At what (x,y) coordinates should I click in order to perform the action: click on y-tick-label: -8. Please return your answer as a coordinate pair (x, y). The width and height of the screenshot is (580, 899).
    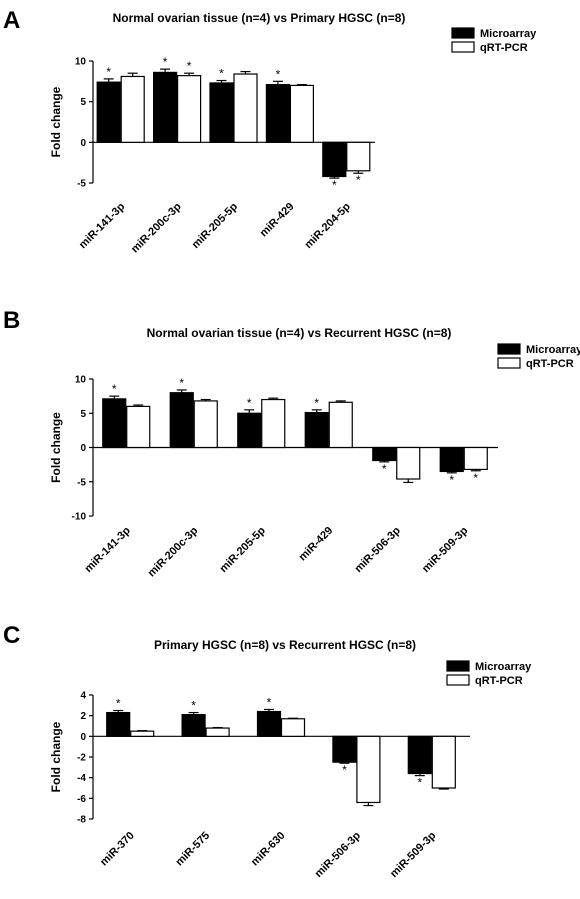
    Looking at the image, I should click on (81, 820).